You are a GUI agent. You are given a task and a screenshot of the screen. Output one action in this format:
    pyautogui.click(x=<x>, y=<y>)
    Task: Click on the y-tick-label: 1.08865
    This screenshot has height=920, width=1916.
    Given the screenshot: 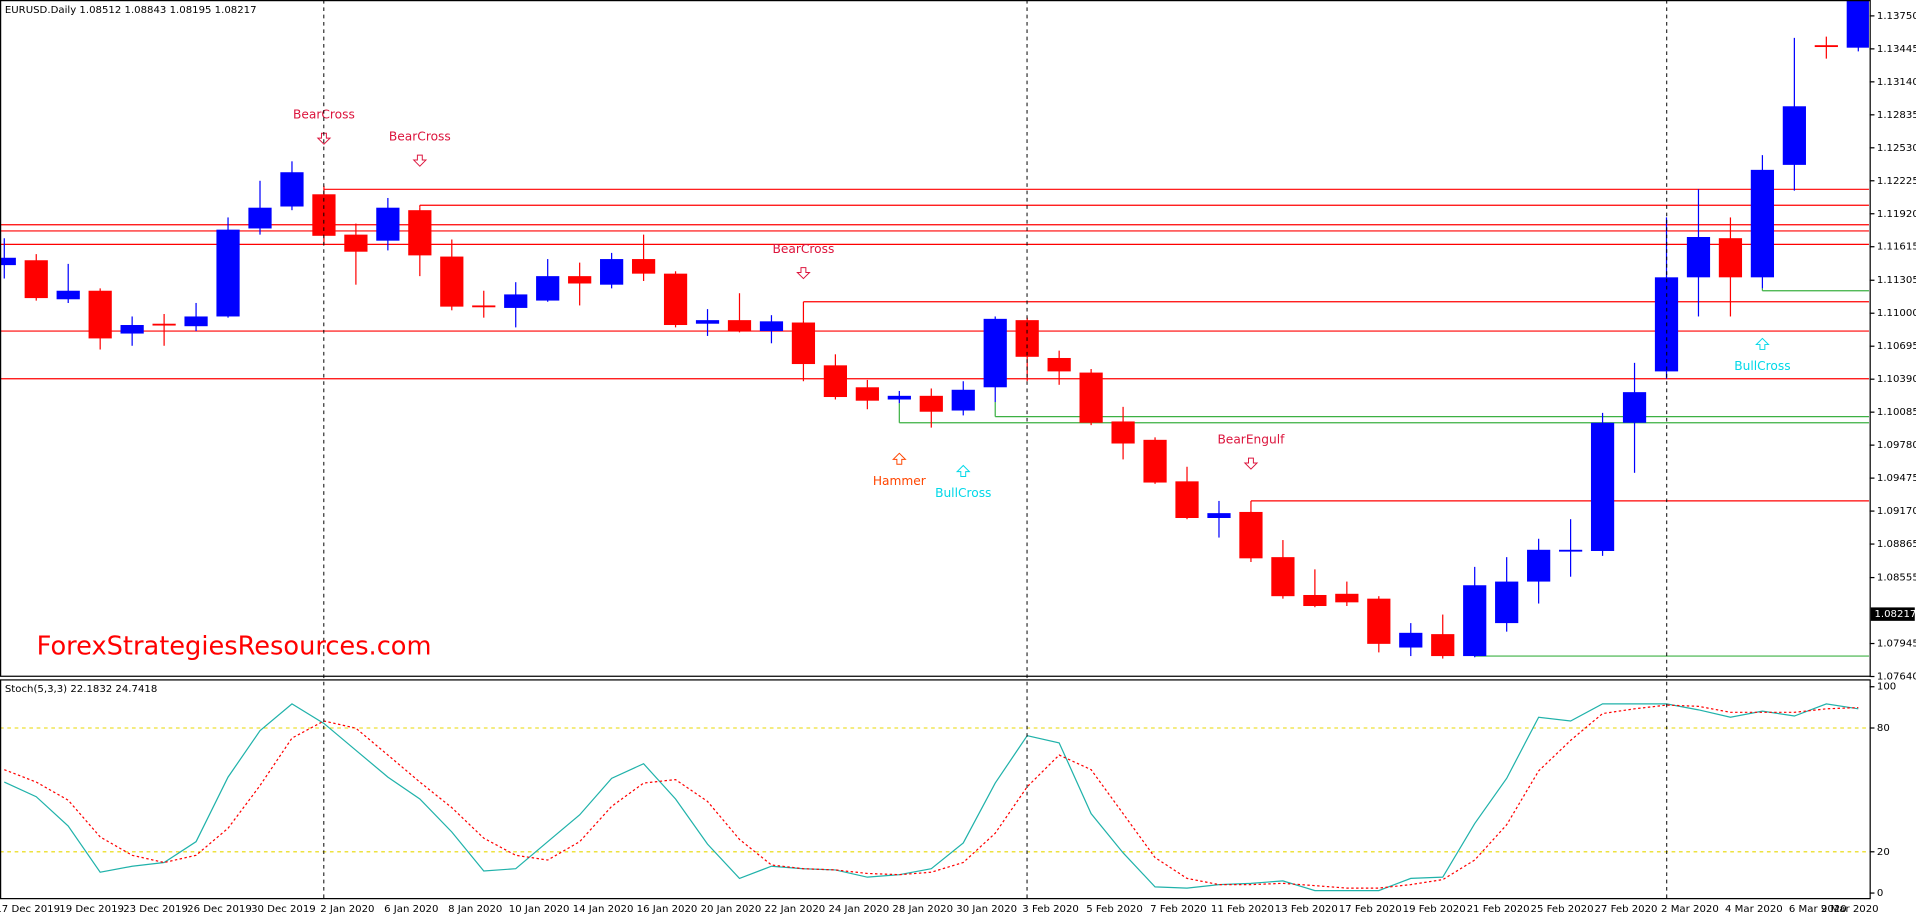 What is the action you would take?
    pyautogui.click(x=1896, y=544)
    